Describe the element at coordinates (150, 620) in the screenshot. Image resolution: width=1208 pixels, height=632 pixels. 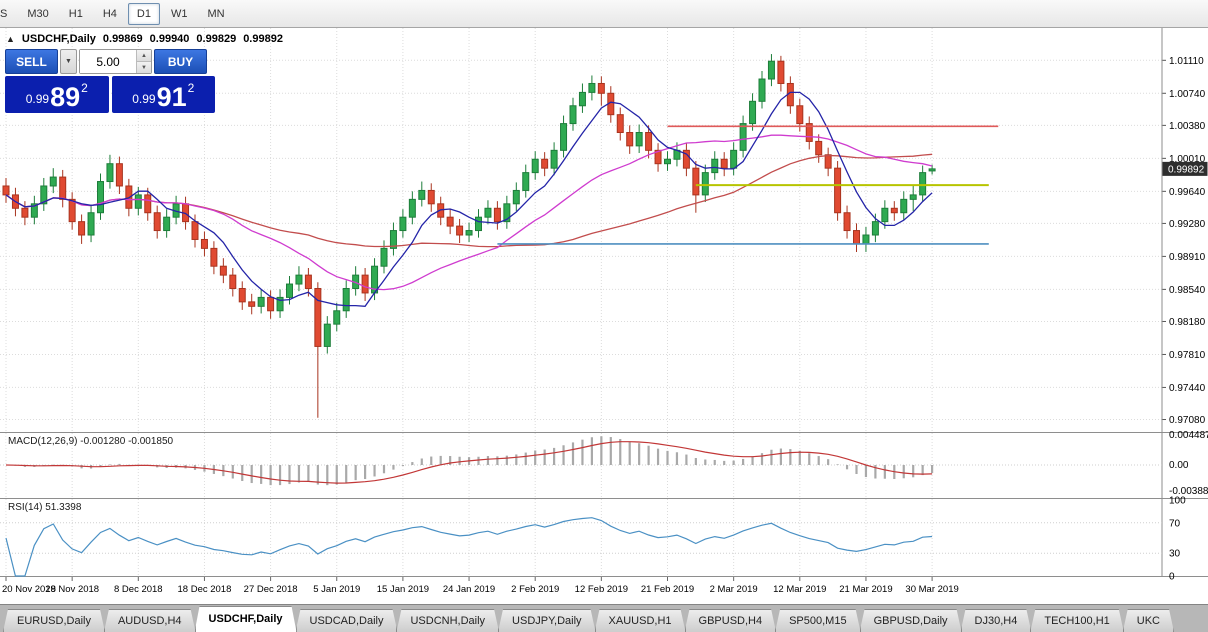
I see `chart-tab-audusd-h4: AUDUSD,H4` at that location.